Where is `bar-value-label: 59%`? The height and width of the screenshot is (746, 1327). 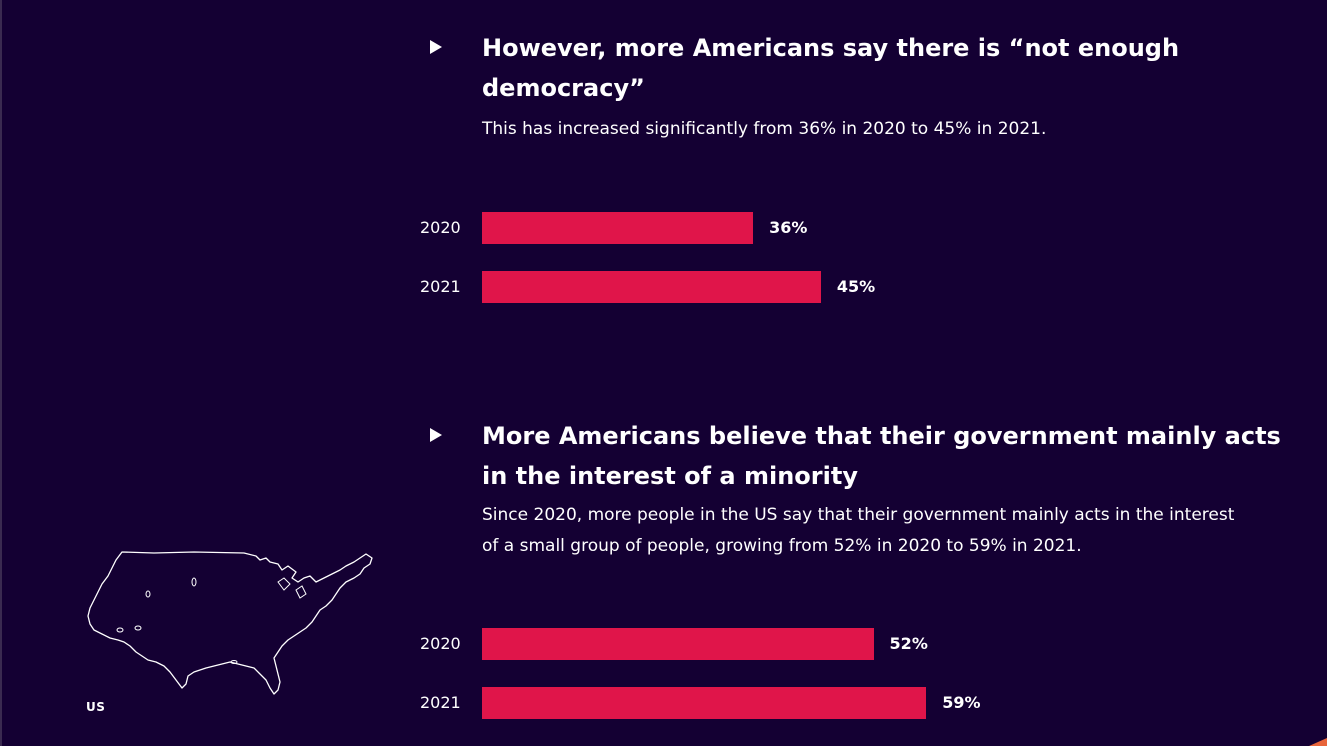
bar-value-label: 59% is located at coordinates (961, 702).